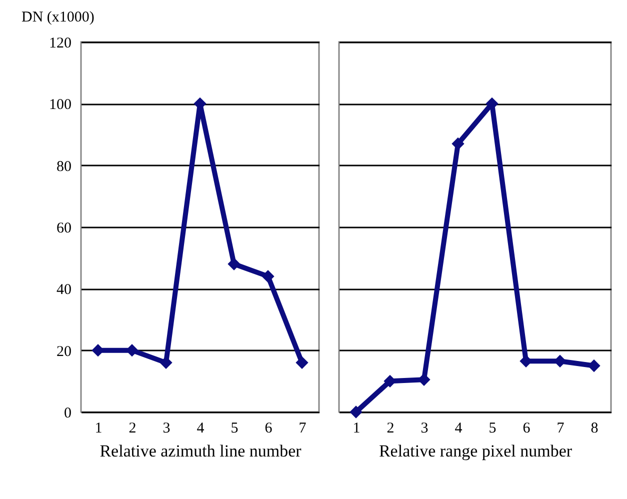 The width and height of the screenshot is (627, 499). I want to click on y-tick-label: 60, so click(64, 228).